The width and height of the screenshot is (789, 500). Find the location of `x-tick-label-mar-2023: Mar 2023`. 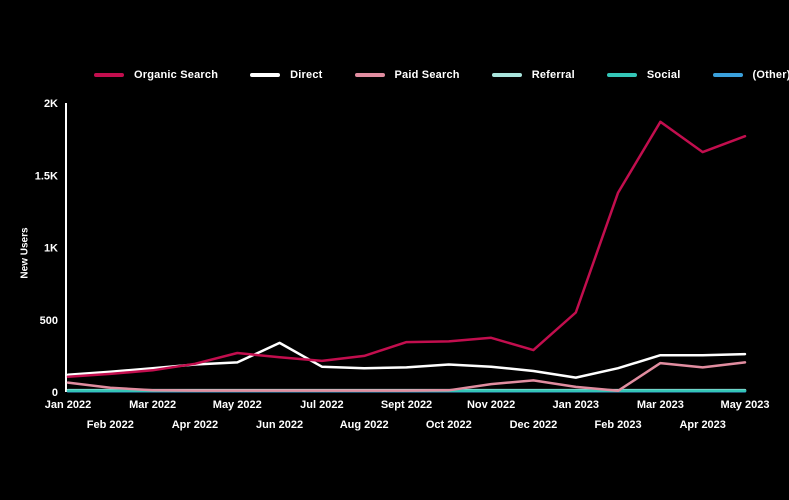

x-tick-label-mar-2023: Mar 2023 is located at coordinates (660, 405).